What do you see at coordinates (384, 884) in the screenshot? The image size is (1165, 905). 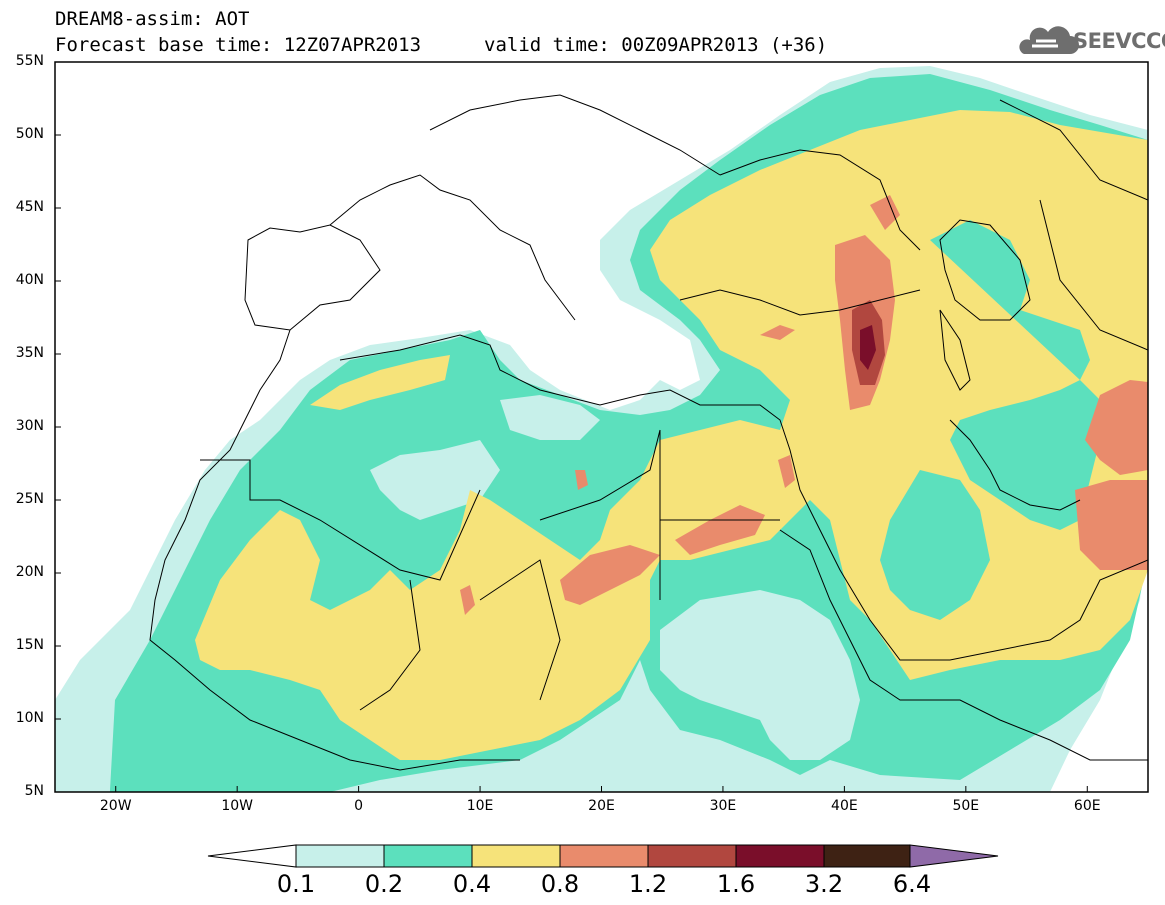 I see `colorbar-label: 0.2` at bounding box center [384, 884].